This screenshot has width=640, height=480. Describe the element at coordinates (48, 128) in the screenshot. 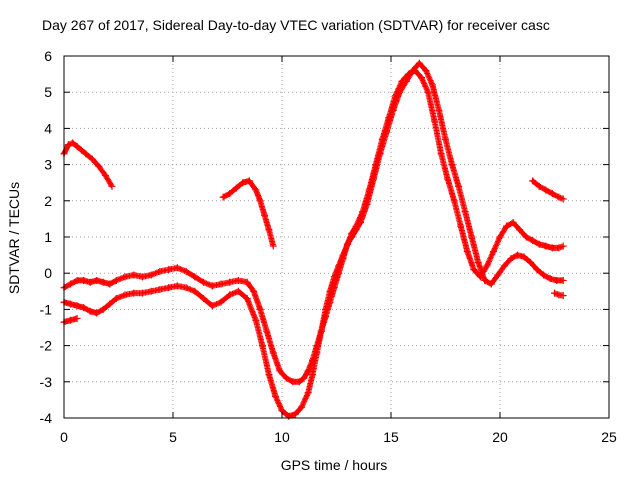

I see `y-tick-label: 4` at that location.